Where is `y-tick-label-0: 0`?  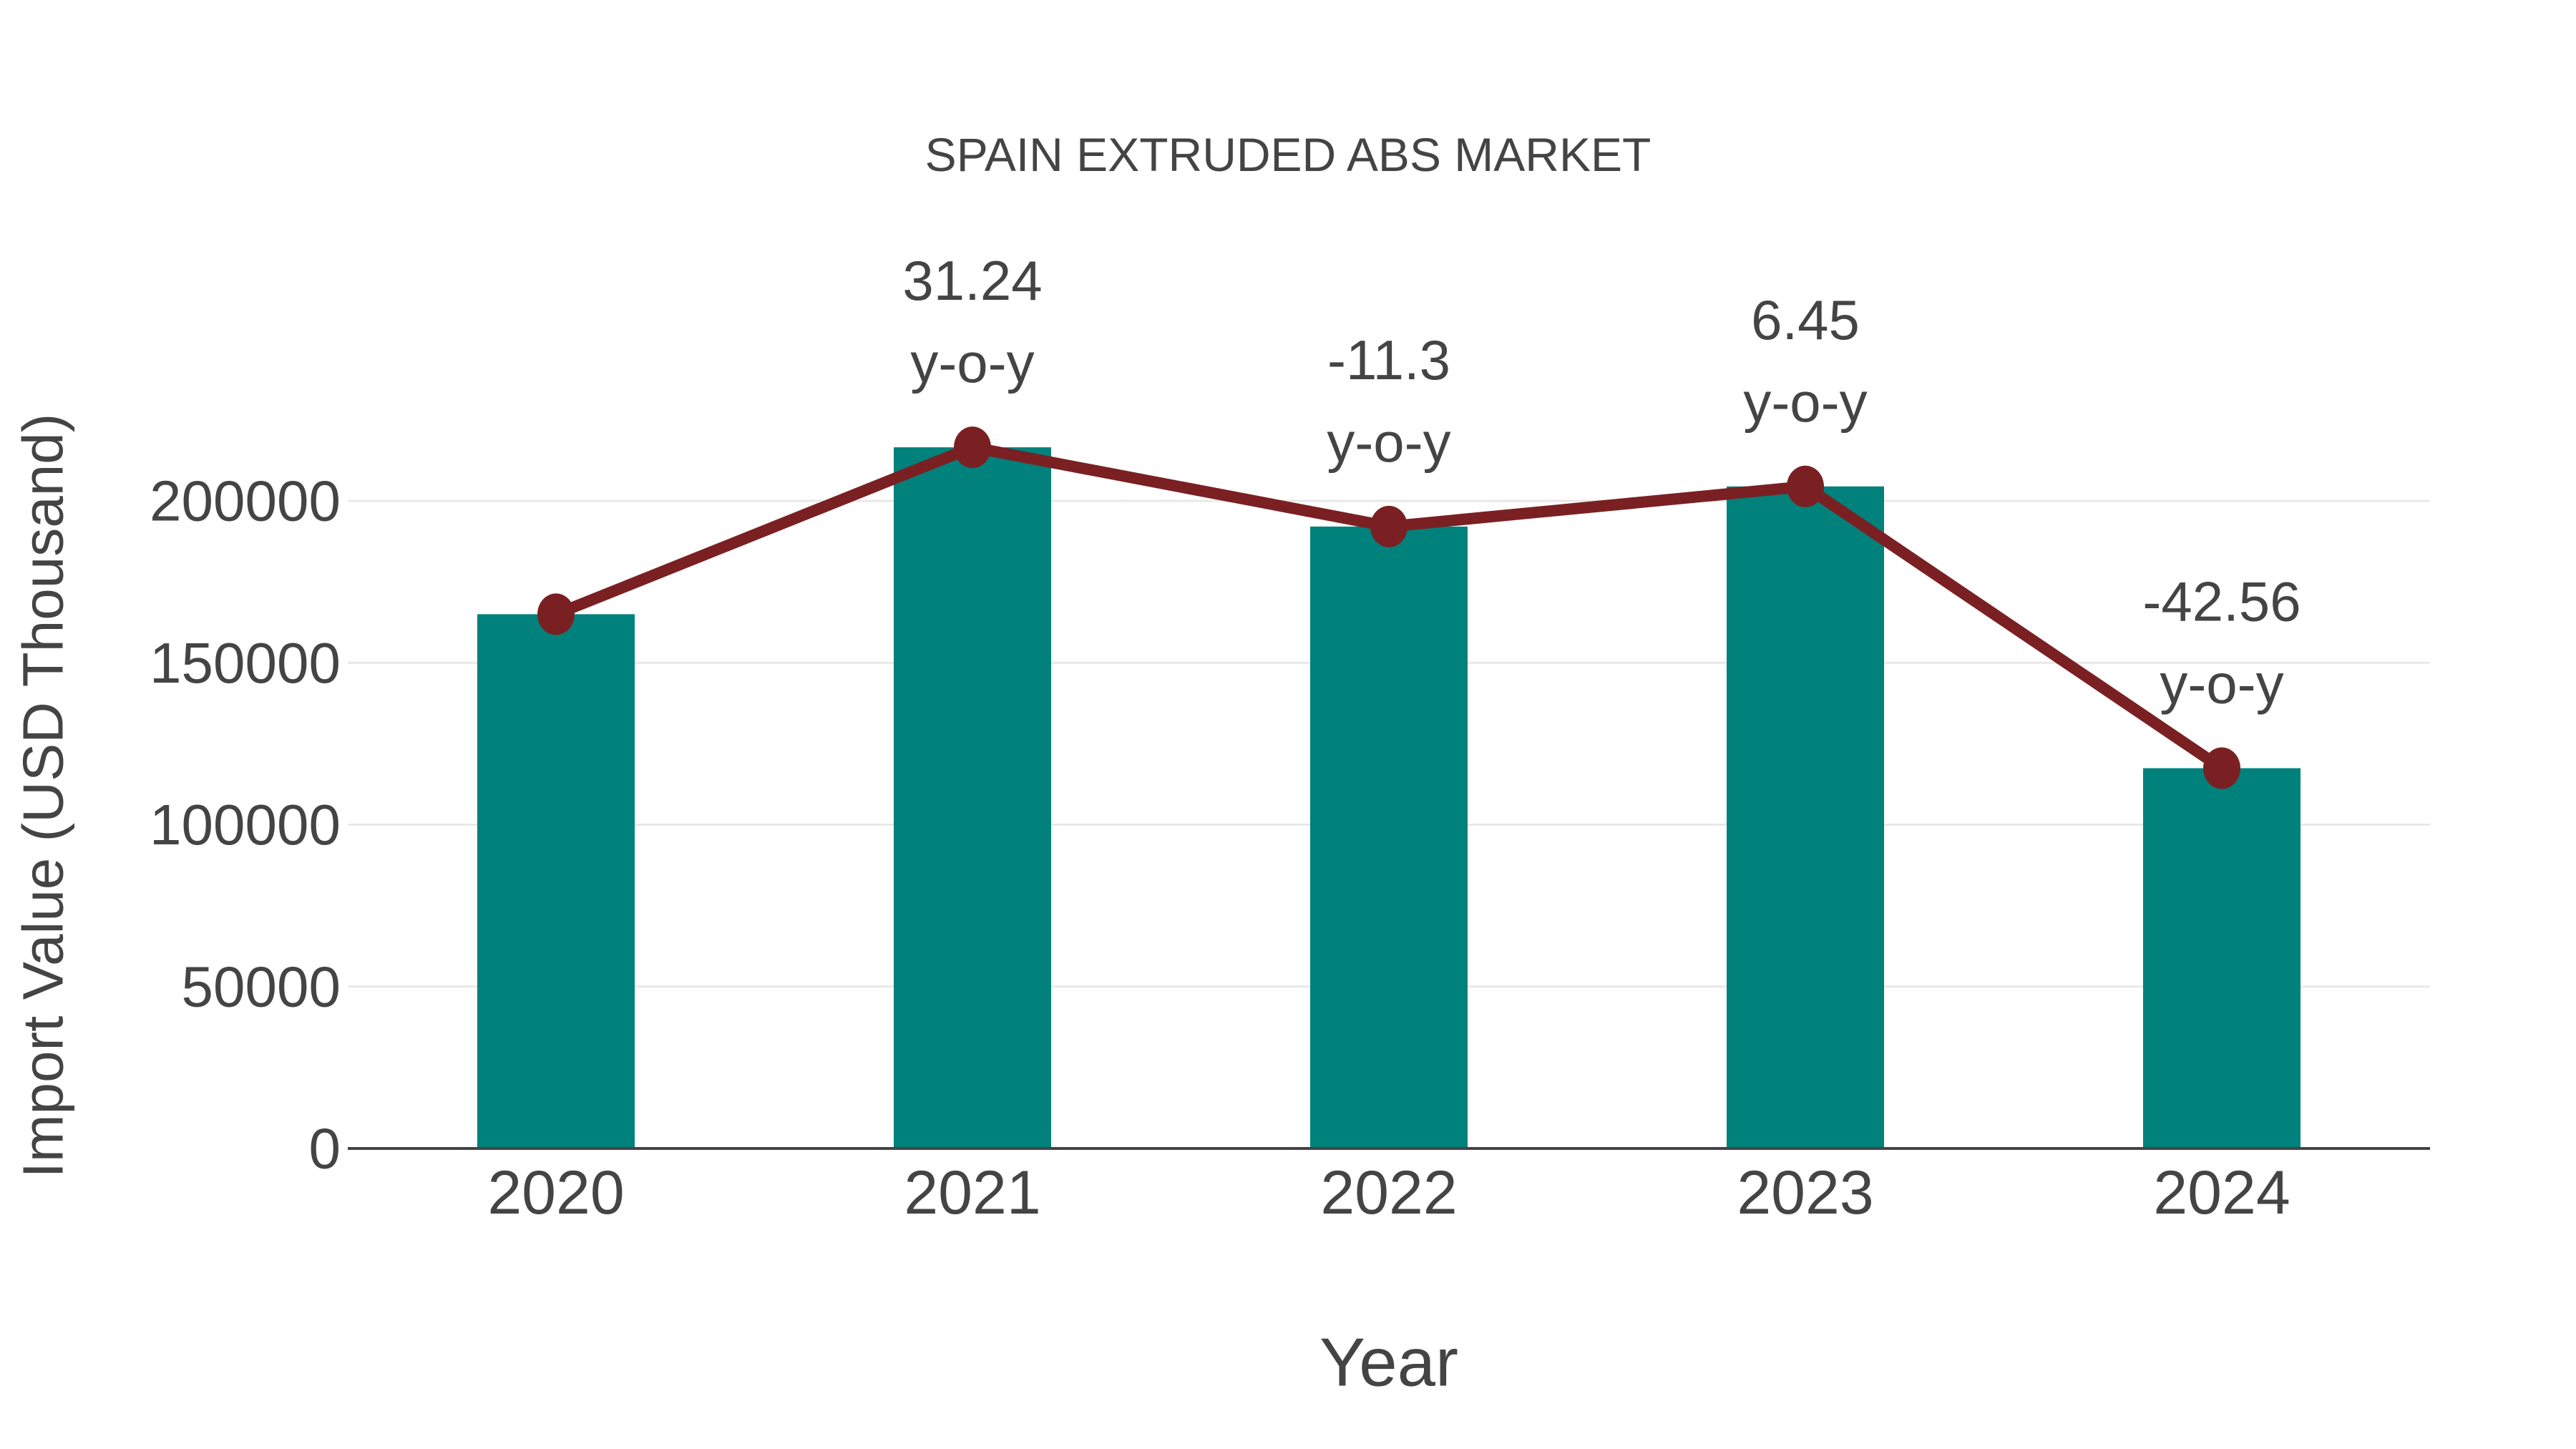
y-tick-label-0: 0 is located at coordinates (325, 1149).